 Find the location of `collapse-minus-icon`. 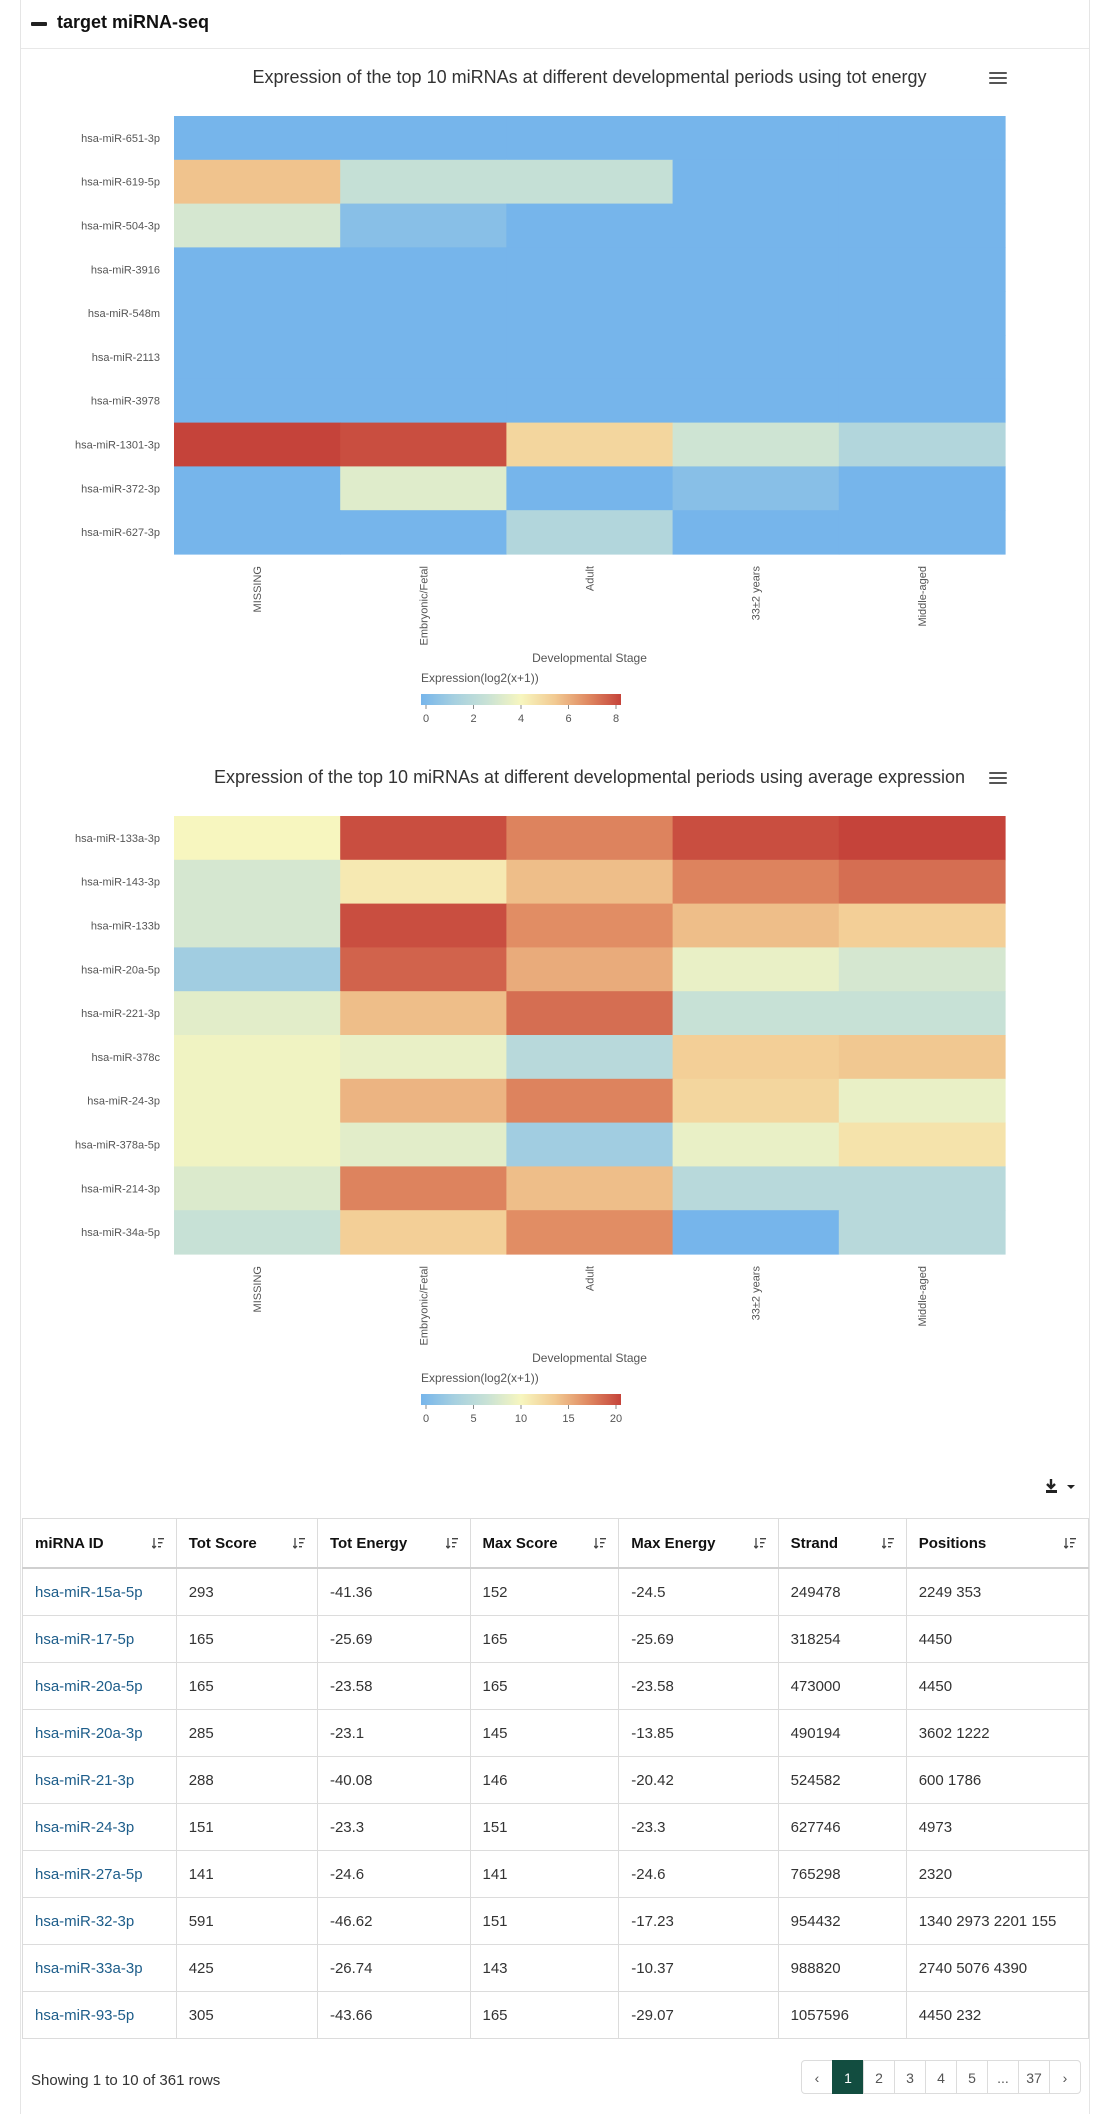

collapse-minus-icon is located at coordinates (39, 24).